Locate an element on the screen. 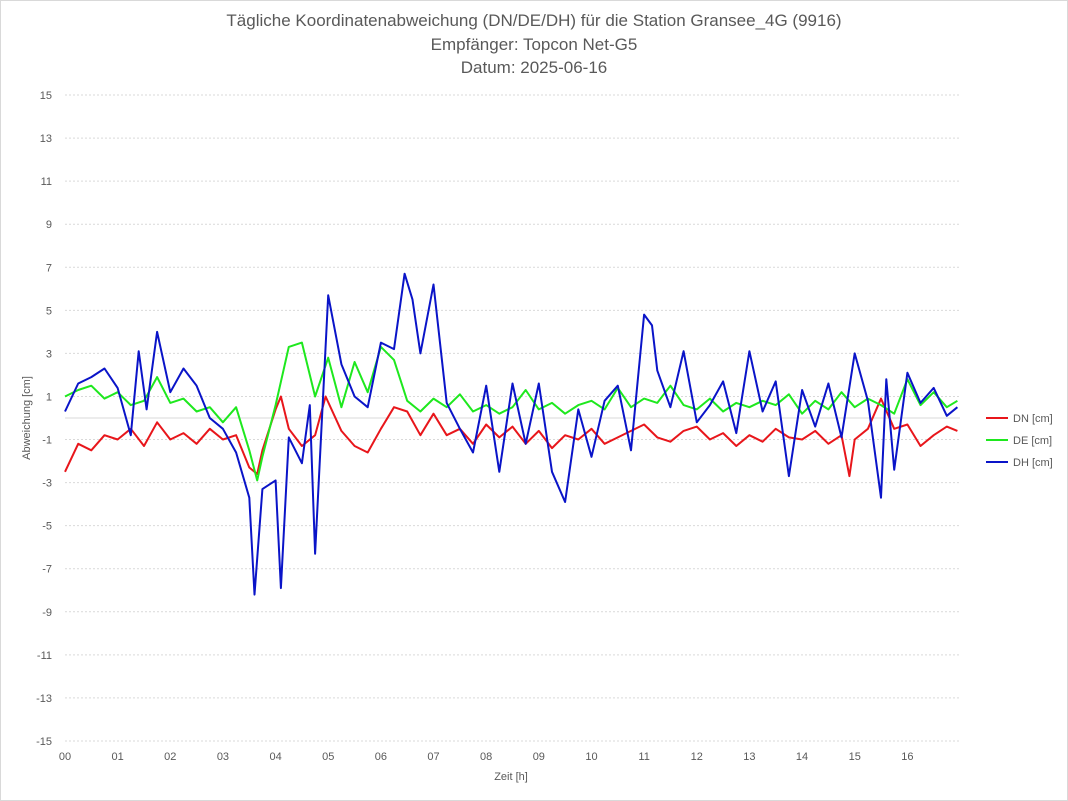 This screenshot has height=801, width=1068. x-tick-label: 02 is located at coordinates (170, 757).